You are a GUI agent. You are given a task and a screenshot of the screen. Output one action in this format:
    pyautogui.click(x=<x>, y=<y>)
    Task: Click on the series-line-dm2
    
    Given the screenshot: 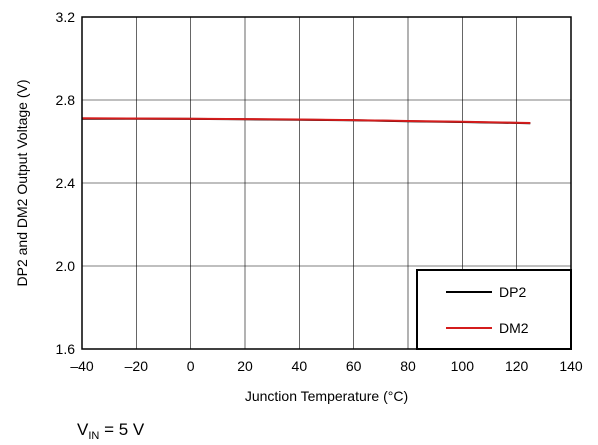 What is the action you would take?
    pyautogui.click(x=306, y=120)
    